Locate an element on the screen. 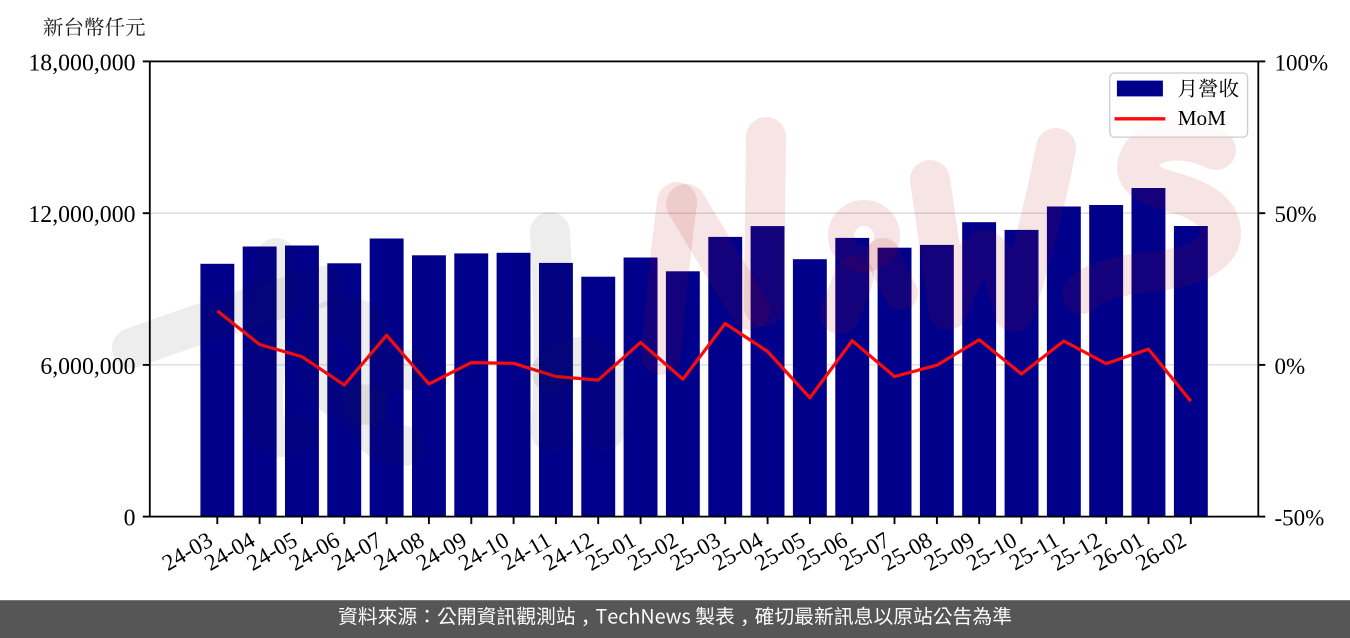  svg-text: -50% is located at coordinates (1300, 518).